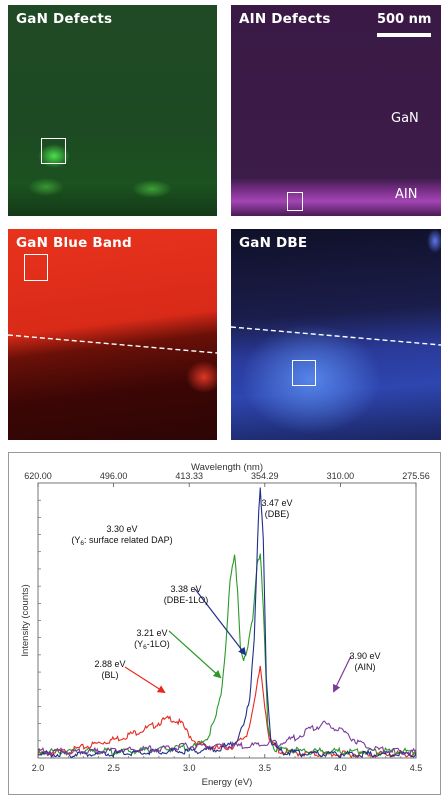  What do you see at coordinates (277, 514) in the screenshot?
I see `annotation-dbe-label: (DBE)` at bounding box center [277, 514].